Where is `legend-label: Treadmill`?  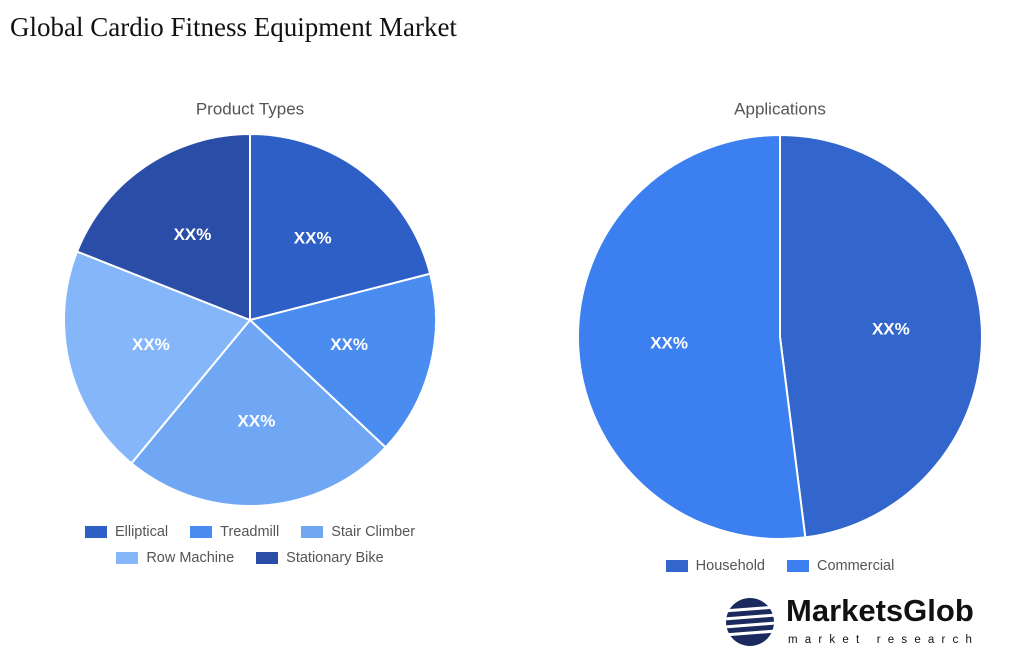
legend-label: Treadmill is located at coordinates (250, 532).